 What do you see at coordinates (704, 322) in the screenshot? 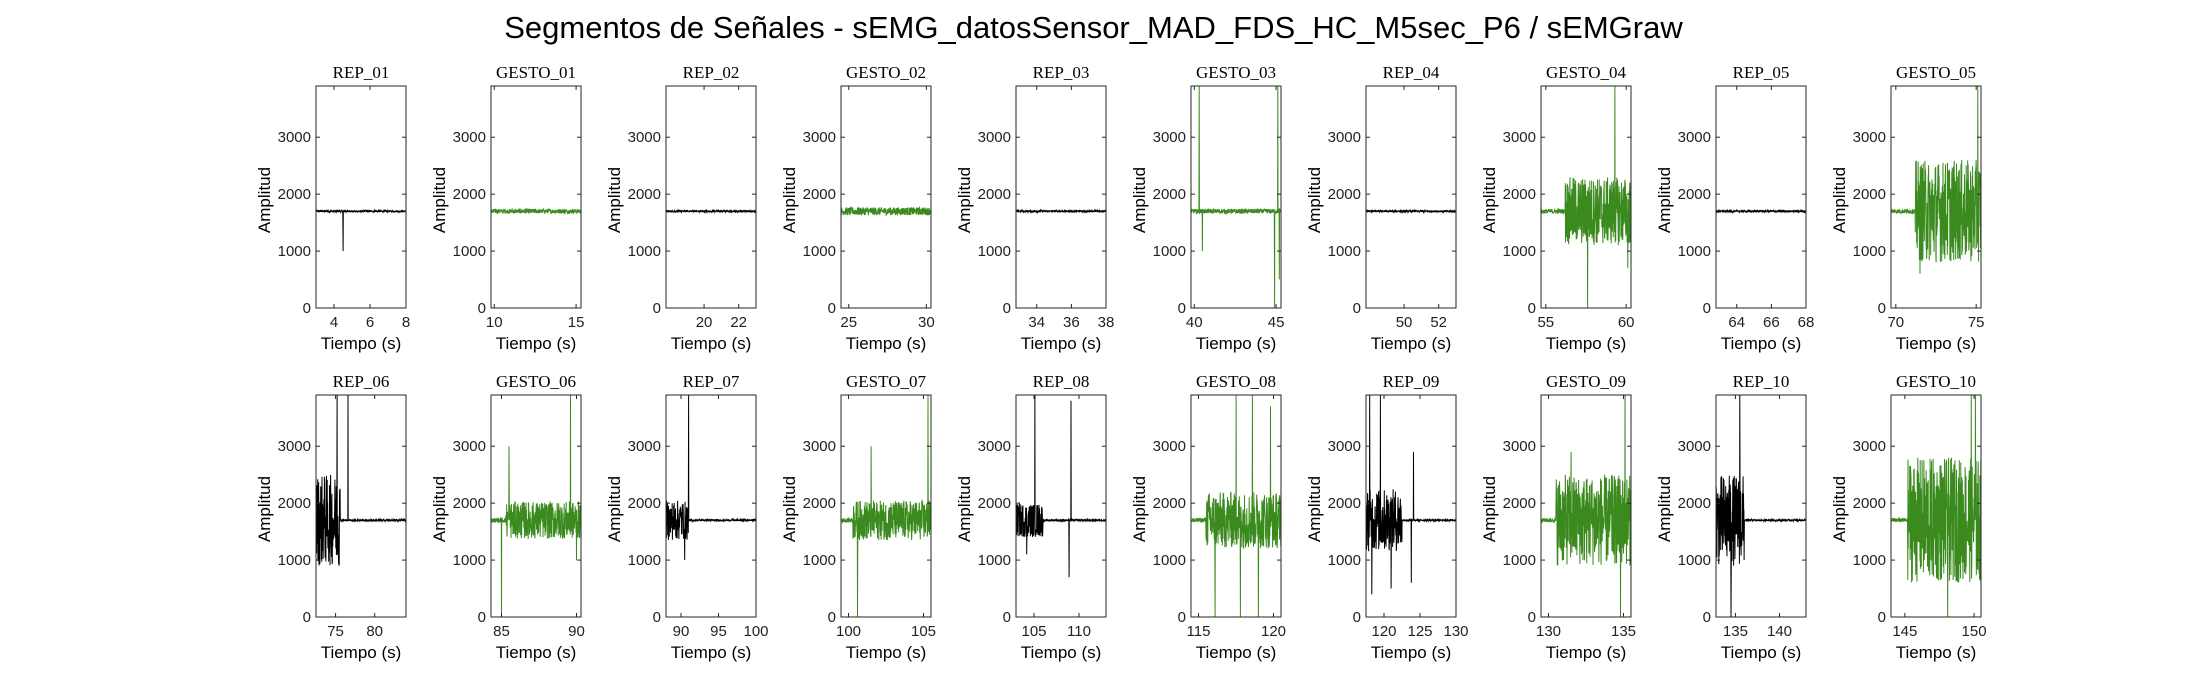
I see `x-tick-label: 20` at bounding box center [704, 322].